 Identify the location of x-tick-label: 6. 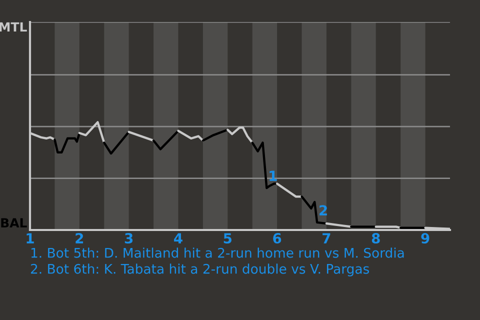
(277, 238).